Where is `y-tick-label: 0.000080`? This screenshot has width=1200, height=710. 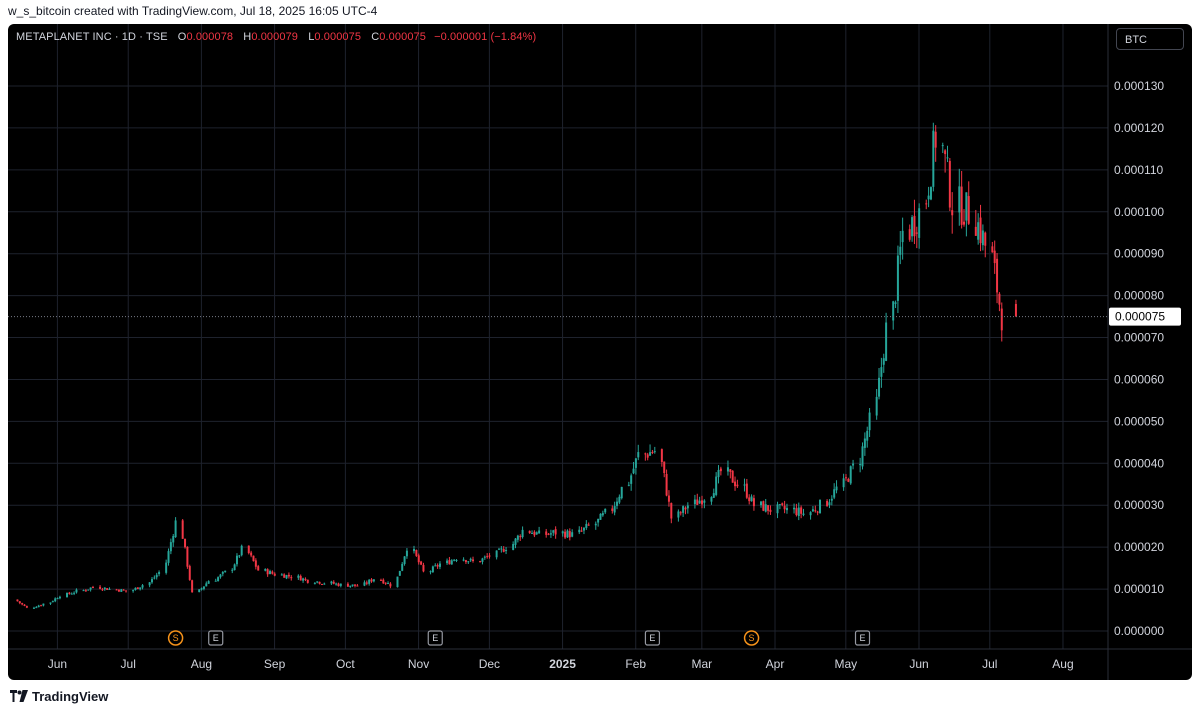
y-tick-label: 0.000080 is located at coordinates (1139, 296).